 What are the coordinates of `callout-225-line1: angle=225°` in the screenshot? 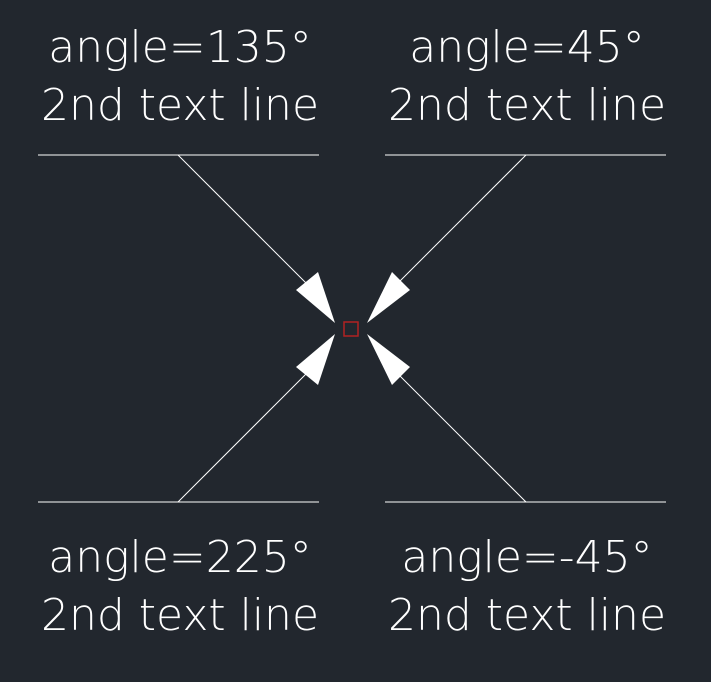 It's located at (179, 557).